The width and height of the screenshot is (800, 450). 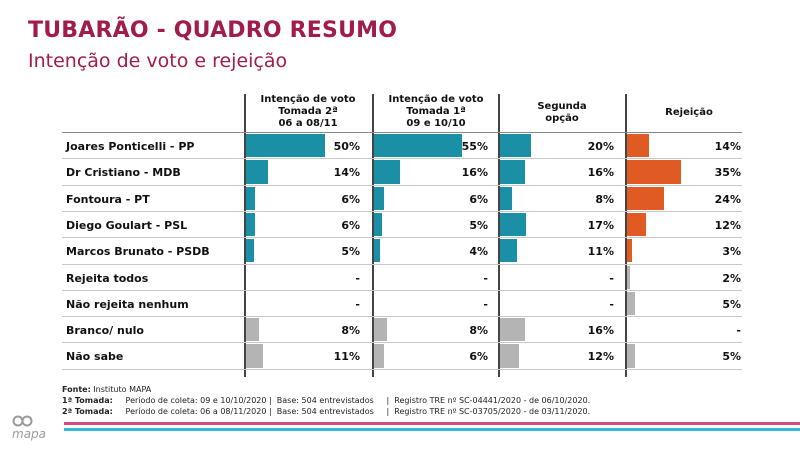 I want to click on footer-source: Fonte: Instituto MAPA, so click(x=106, y=389).